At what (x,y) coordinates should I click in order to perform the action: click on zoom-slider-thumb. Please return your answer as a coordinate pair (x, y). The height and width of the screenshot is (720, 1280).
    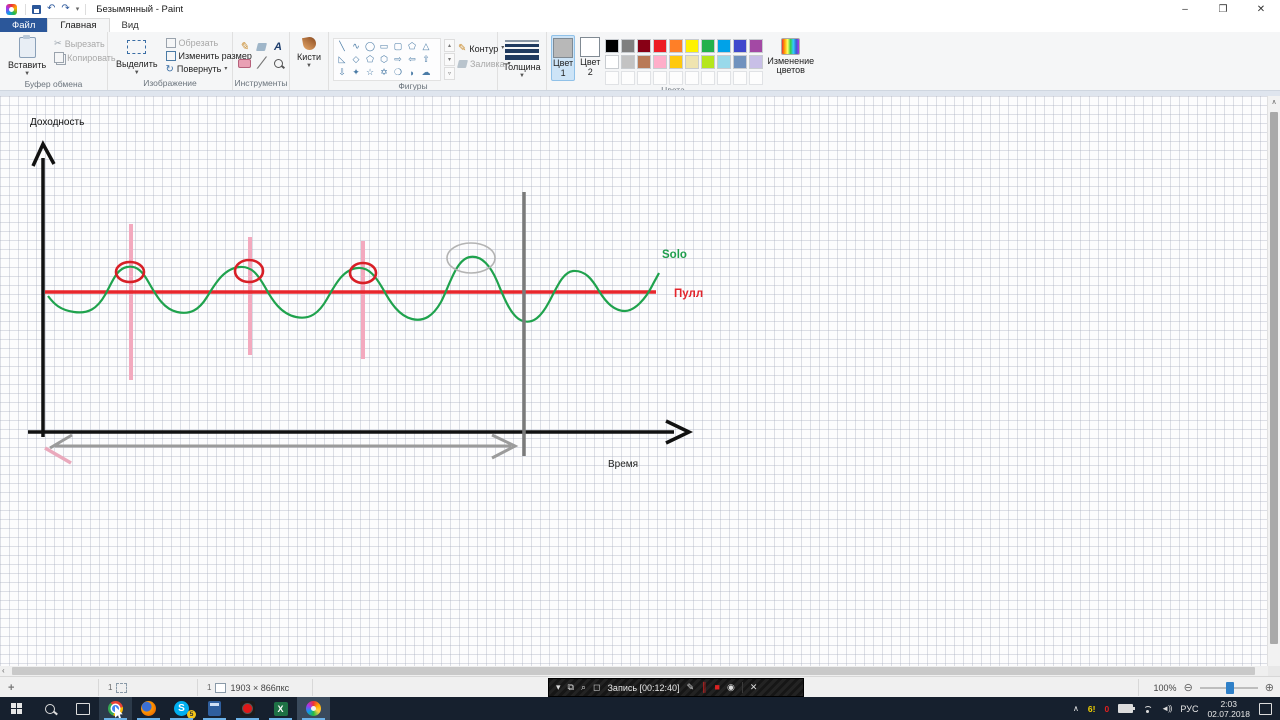
    Looking at the image, I should click on (1229, 687).